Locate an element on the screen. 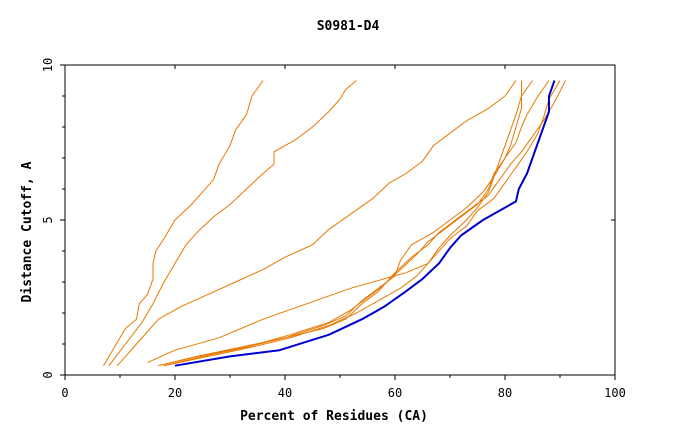  x-tick-label: 20 is located at coordinates (175, 393).